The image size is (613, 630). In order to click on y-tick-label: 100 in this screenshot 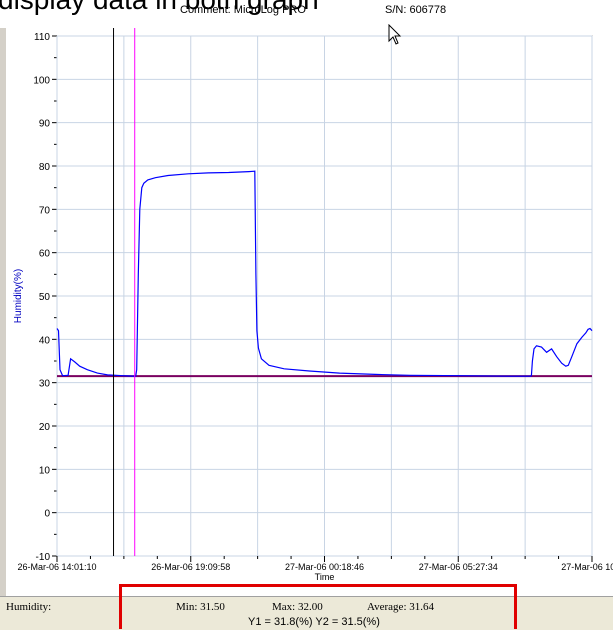, I will do `click(41, 80)`.